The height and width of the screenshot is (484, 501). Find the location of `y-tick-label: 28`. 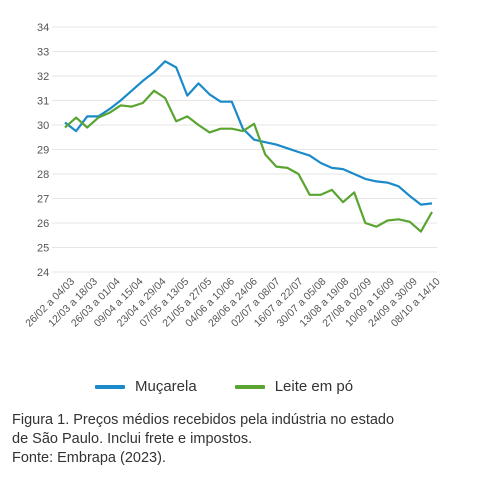

y-tick-label: 28 is located at coordinates (43, 175).